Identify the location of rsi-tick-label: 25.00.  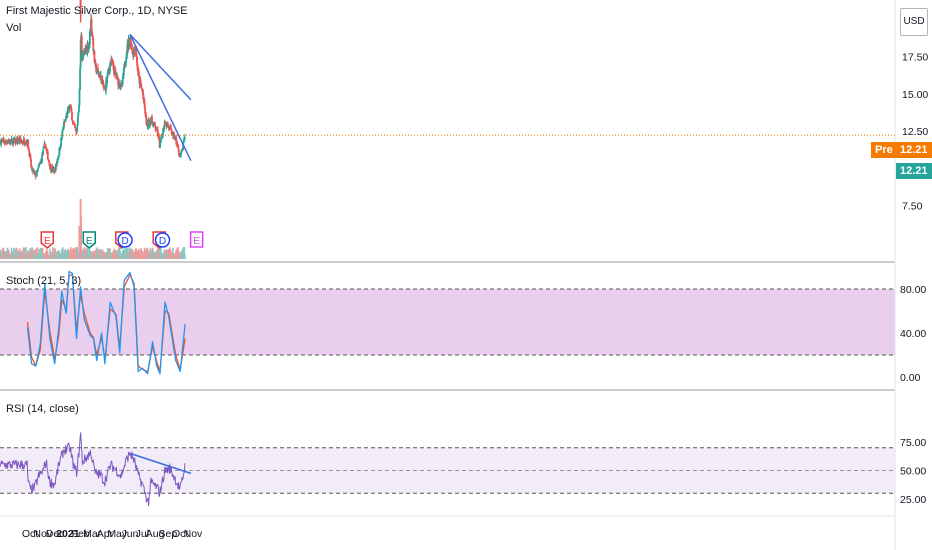
(913, 500).